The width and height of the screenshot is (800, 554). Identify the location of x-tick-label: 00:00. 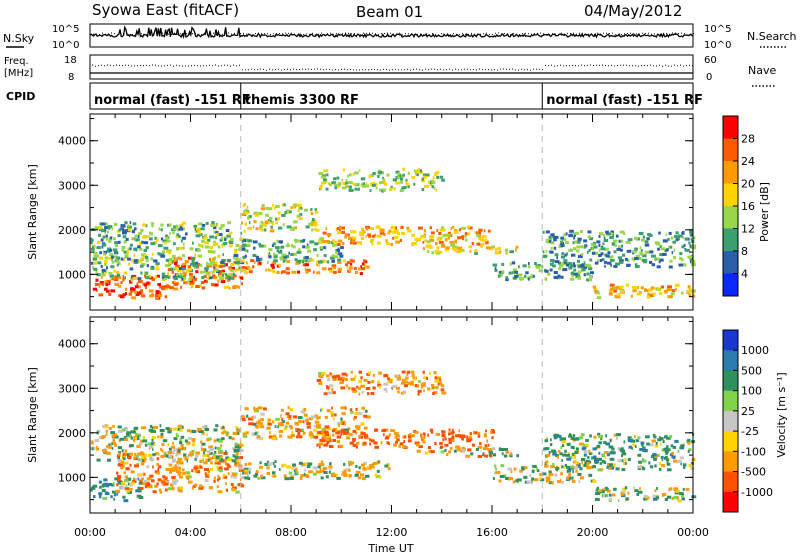
(693, 532).